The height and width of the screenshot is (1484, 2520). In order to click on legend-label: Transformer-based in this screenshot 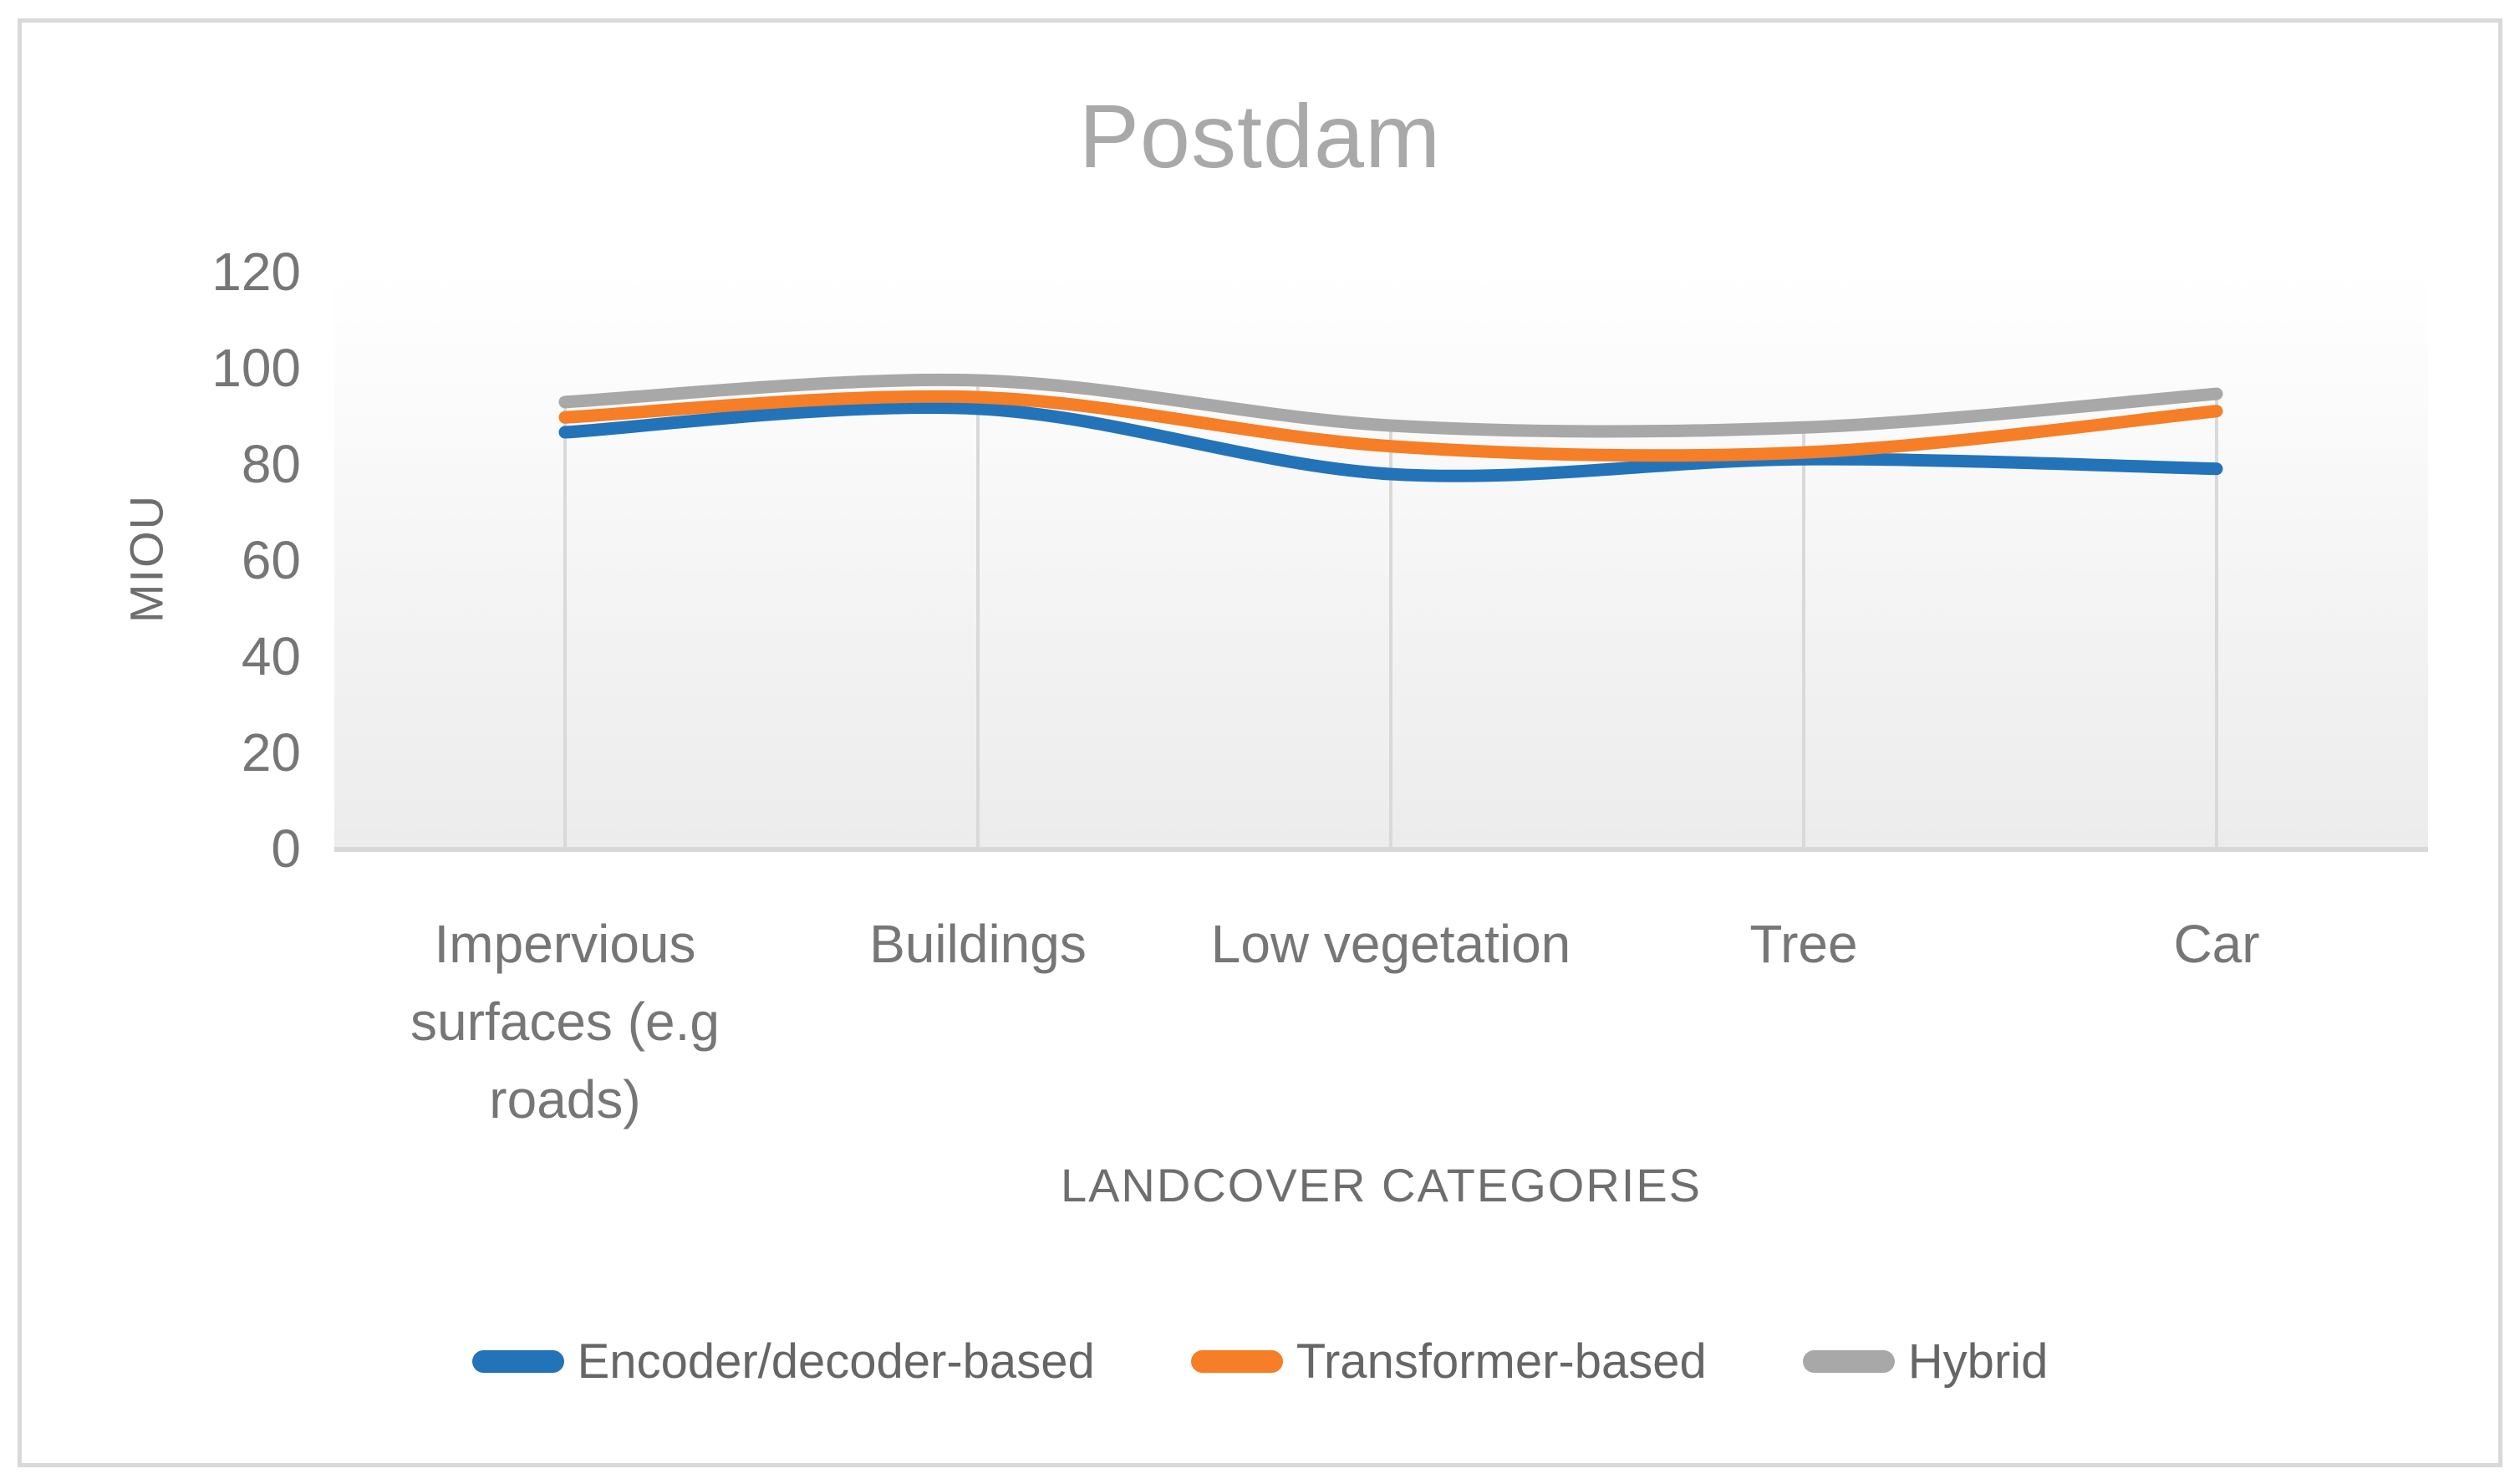, I will do `click(1501, 1361)`.